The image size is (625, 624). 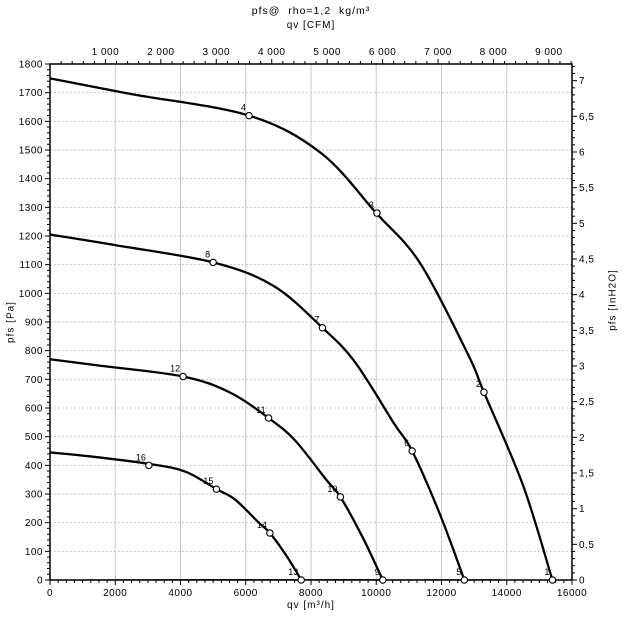 What do you see at coordinates (272, 52) in the screenshot?
I see `tick-label-top: 4 000` at bounding box center [272, 52].